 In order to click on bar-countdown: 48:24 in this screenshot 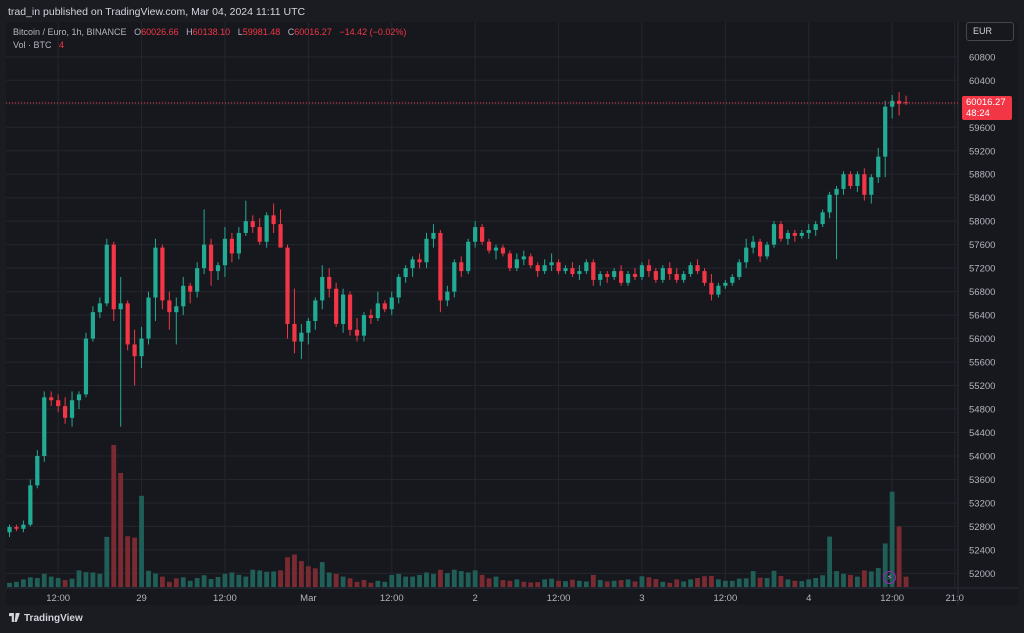, I will do `click(978, 113)`.